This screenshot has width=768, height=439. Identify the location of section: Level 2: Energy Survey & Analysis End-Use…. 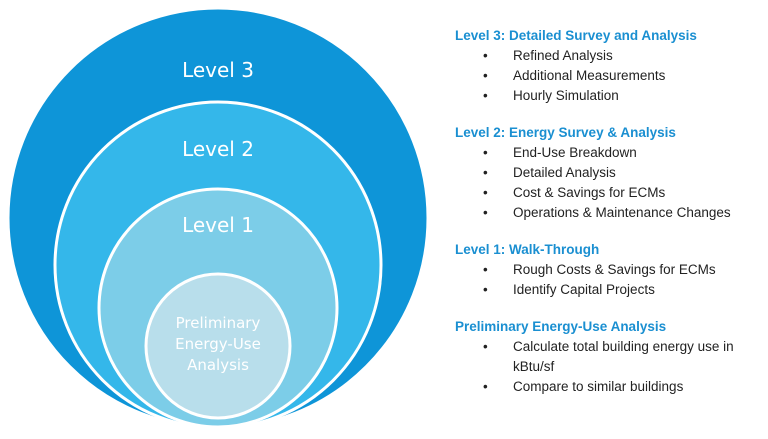
(607, 173).